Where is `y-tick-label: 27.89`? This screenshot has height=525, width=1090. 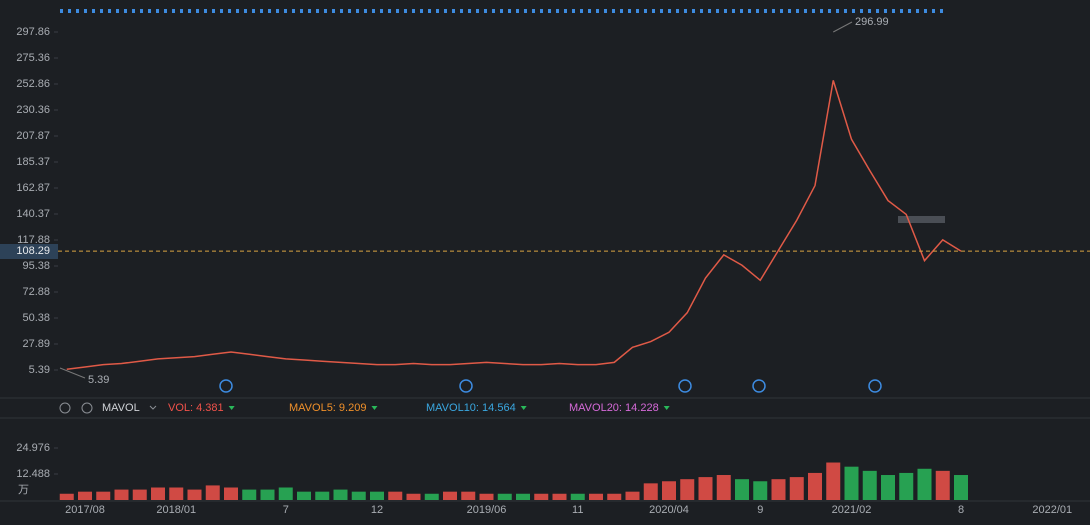
y-tick-label: 27.89 is located at coordinates (36, 344).